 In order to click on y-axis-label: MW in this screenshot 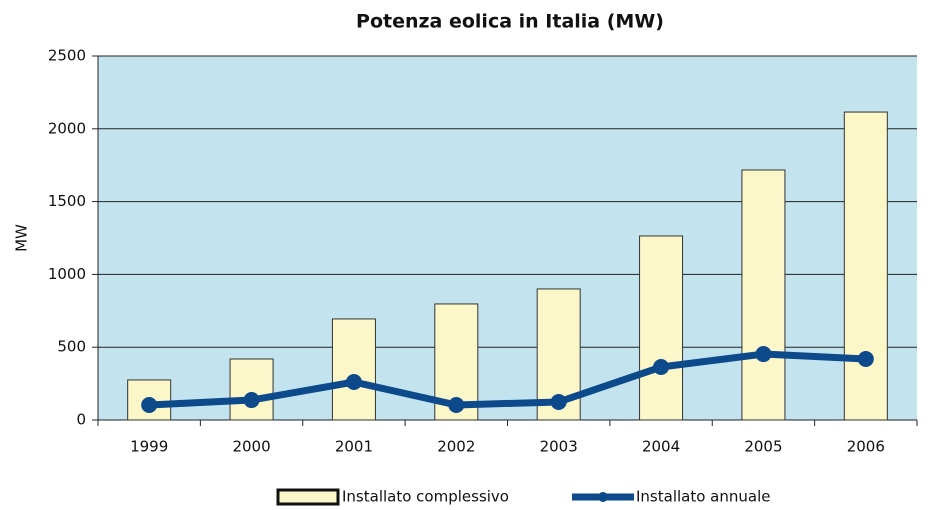, I will do `click(22, 238)`.